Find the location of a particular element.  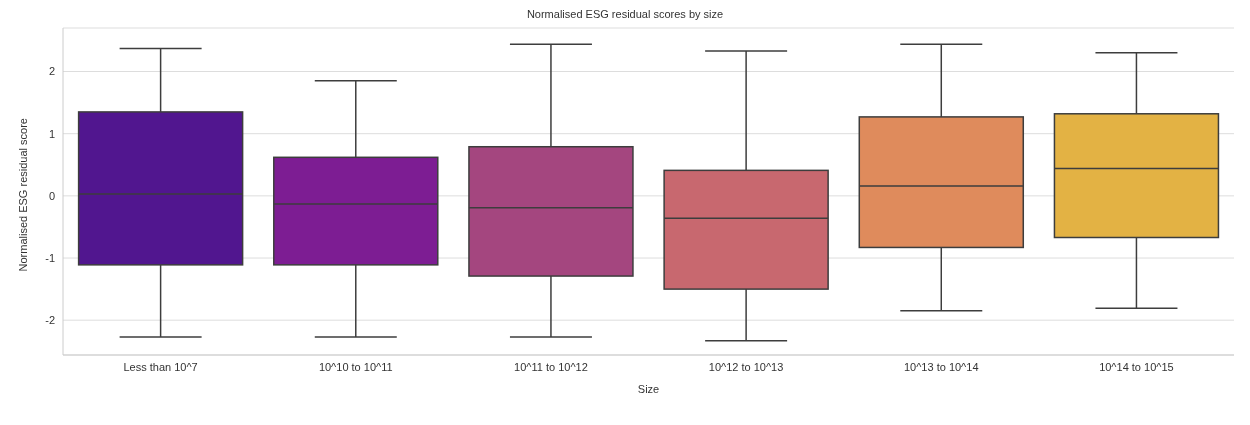

y-tick-label: 1 is located at coordinates (51, 133).